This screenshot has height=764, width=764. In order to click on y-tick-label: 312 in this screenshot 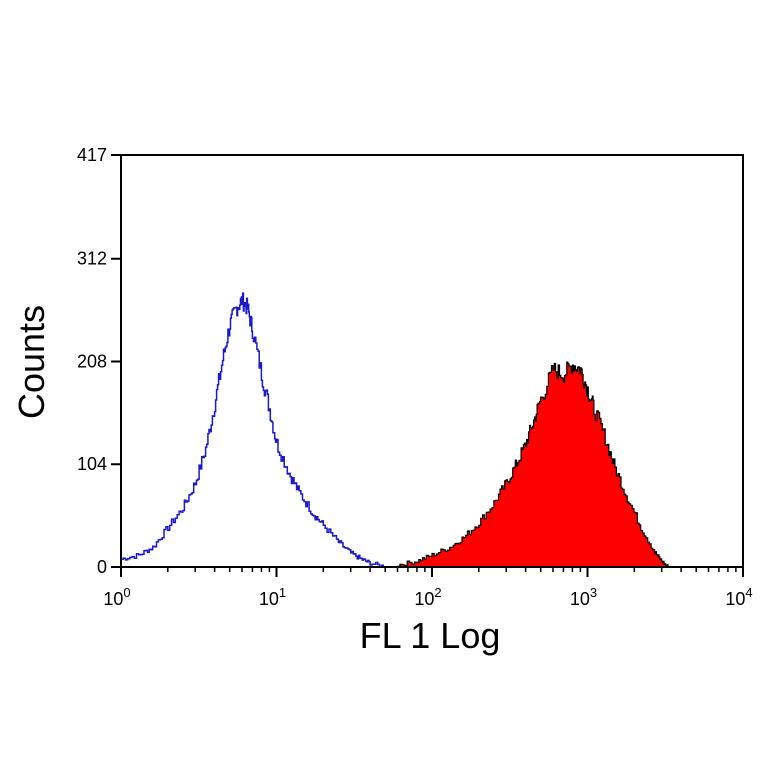, I will do `click(92, 259)`.